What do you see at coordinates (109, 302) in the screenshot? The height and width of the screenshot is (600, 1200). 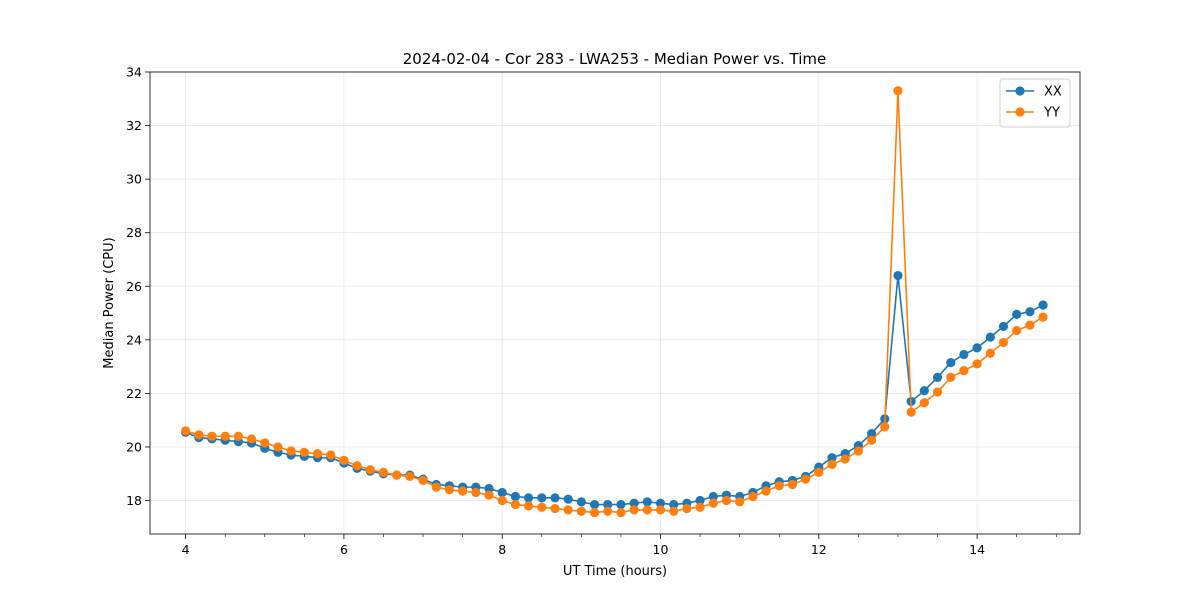 I see `y-axis-label: Median Power (CPU)` at bounding box center [109, 302].